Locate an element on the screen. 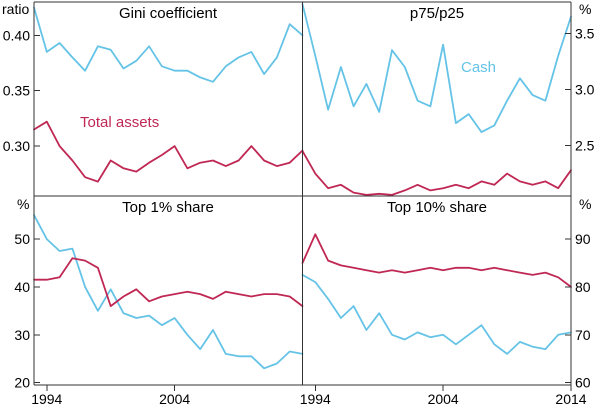 This screenshot has width=600, height=416. panel-title-top-1-share: Top 1% share is located at coordinates (168, 207).